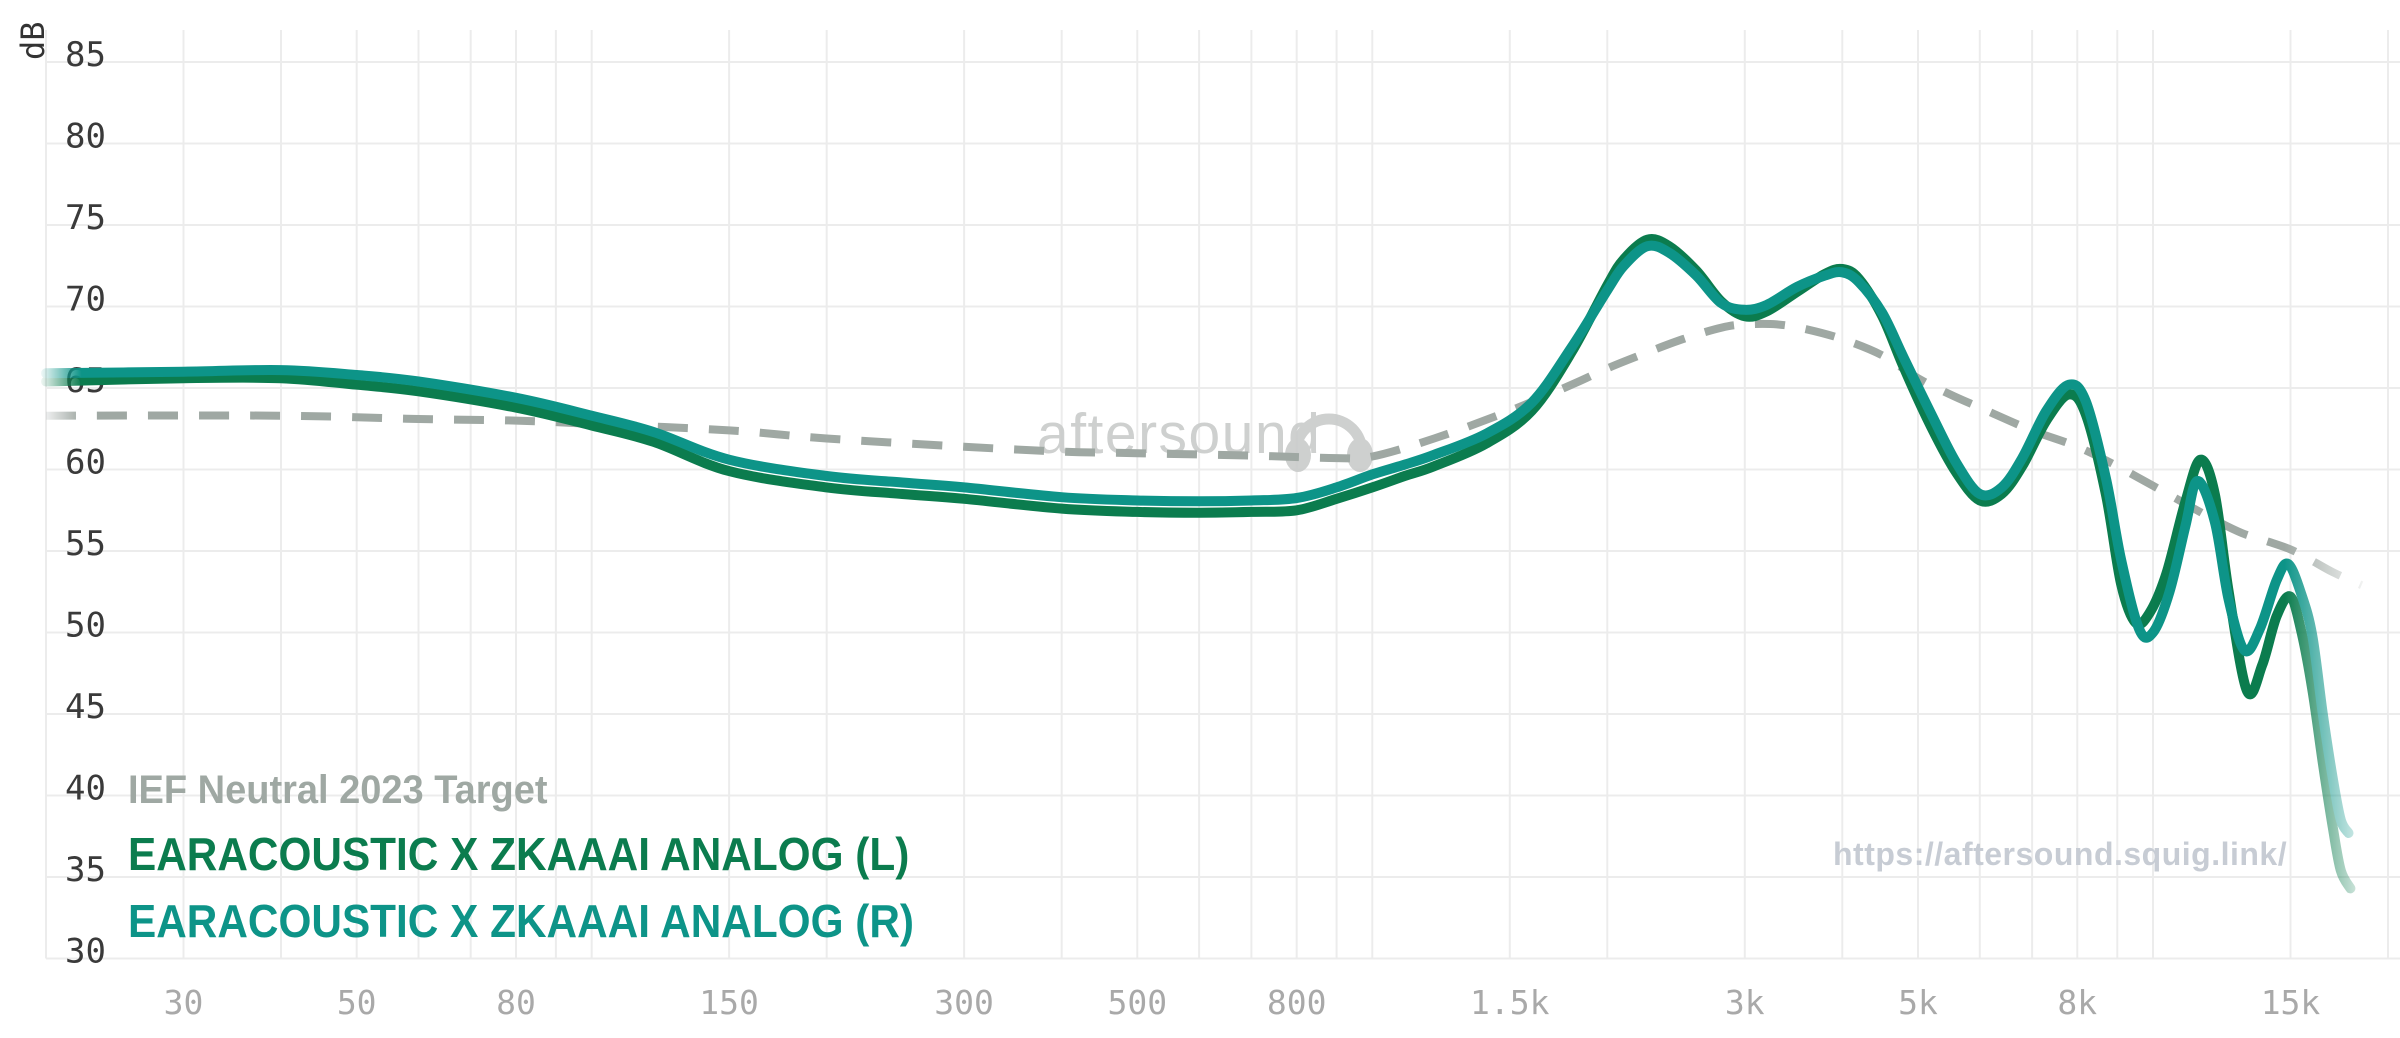 The width and height of the screenshot is (2400, 1038). I want to click on svg-text: 55, so click(85, 544).